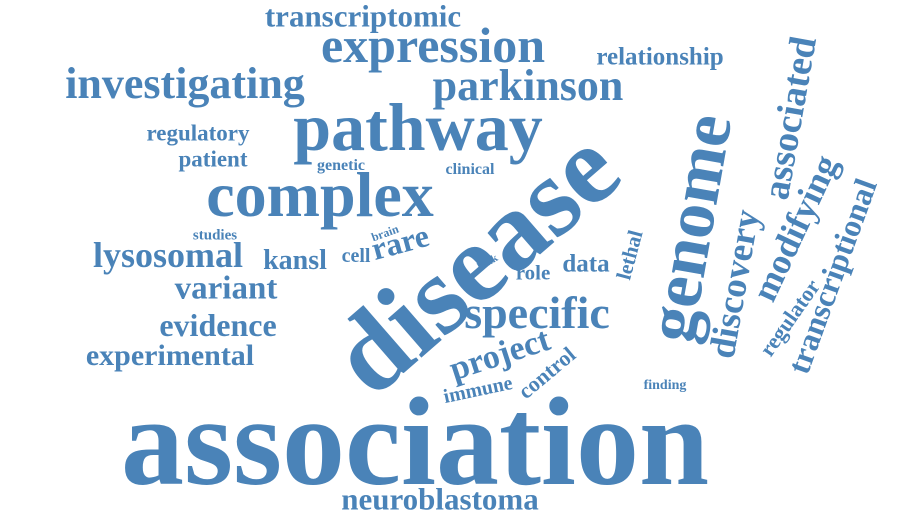  I want to click on word-studies: studies, so click(215, 235).